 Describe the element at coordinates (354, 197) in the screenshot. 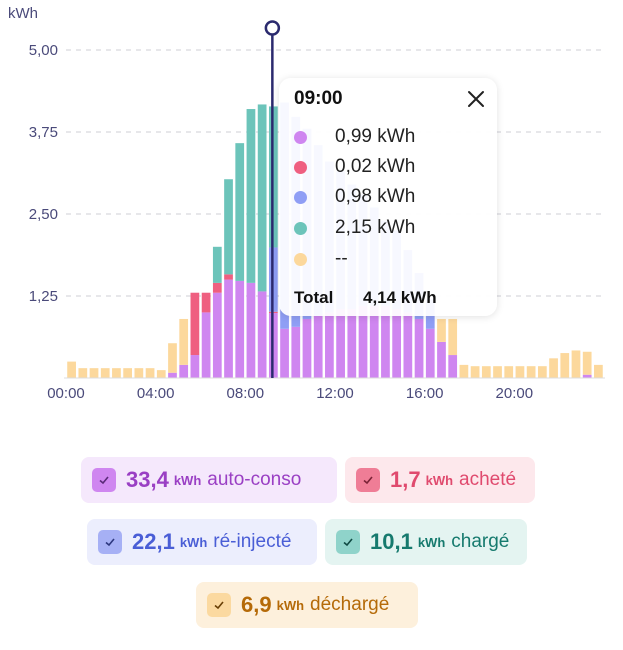

I see `tooltip-row-reinjecte: 0,98 kWh` at that location.